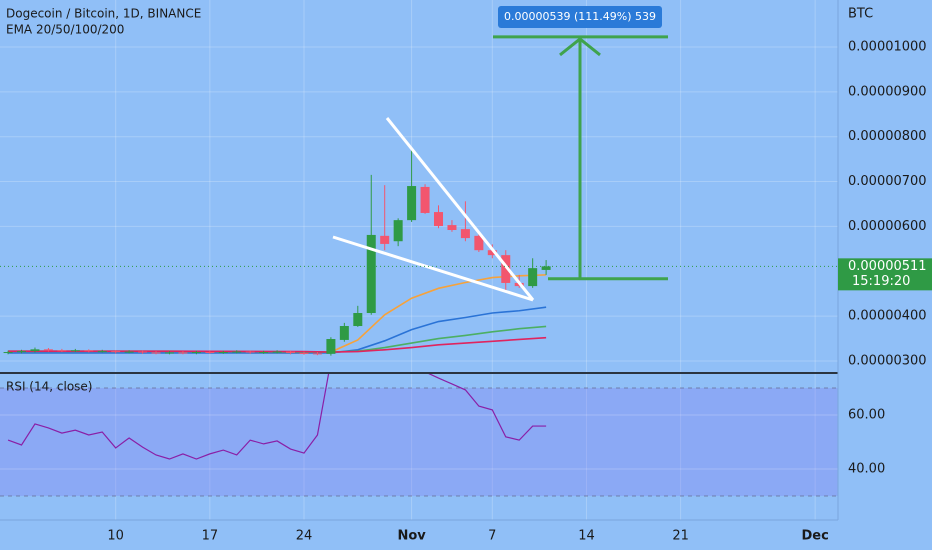 The height and width of the screenshot is (550, 932). Describe the element at coordinates (411, 536) in the screenshot. I see `x-tick-label: Nov` at that location.